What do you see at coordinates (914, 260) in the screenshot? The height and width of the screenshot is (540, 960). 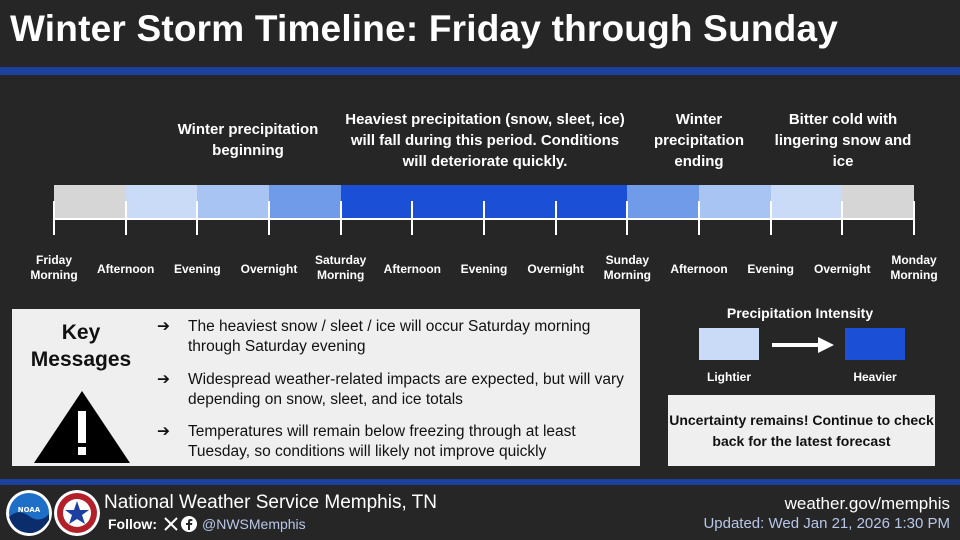 I see `timeline-label-line: Monday` at bounding box center [914, 260].